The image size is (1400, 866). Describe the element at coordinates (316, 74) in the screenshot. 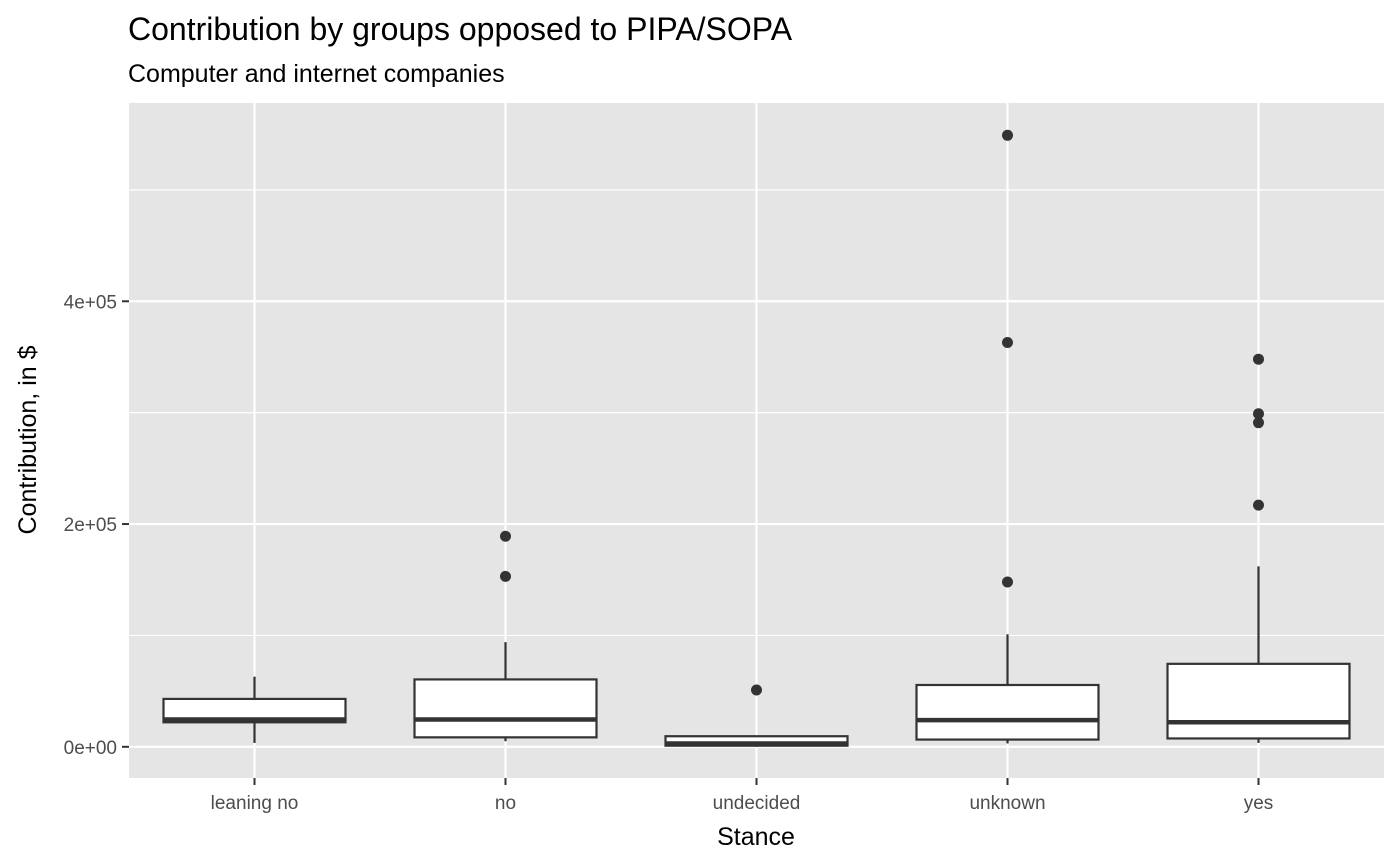

I see `chart-subtitle: Computer and internet companies` at that location.